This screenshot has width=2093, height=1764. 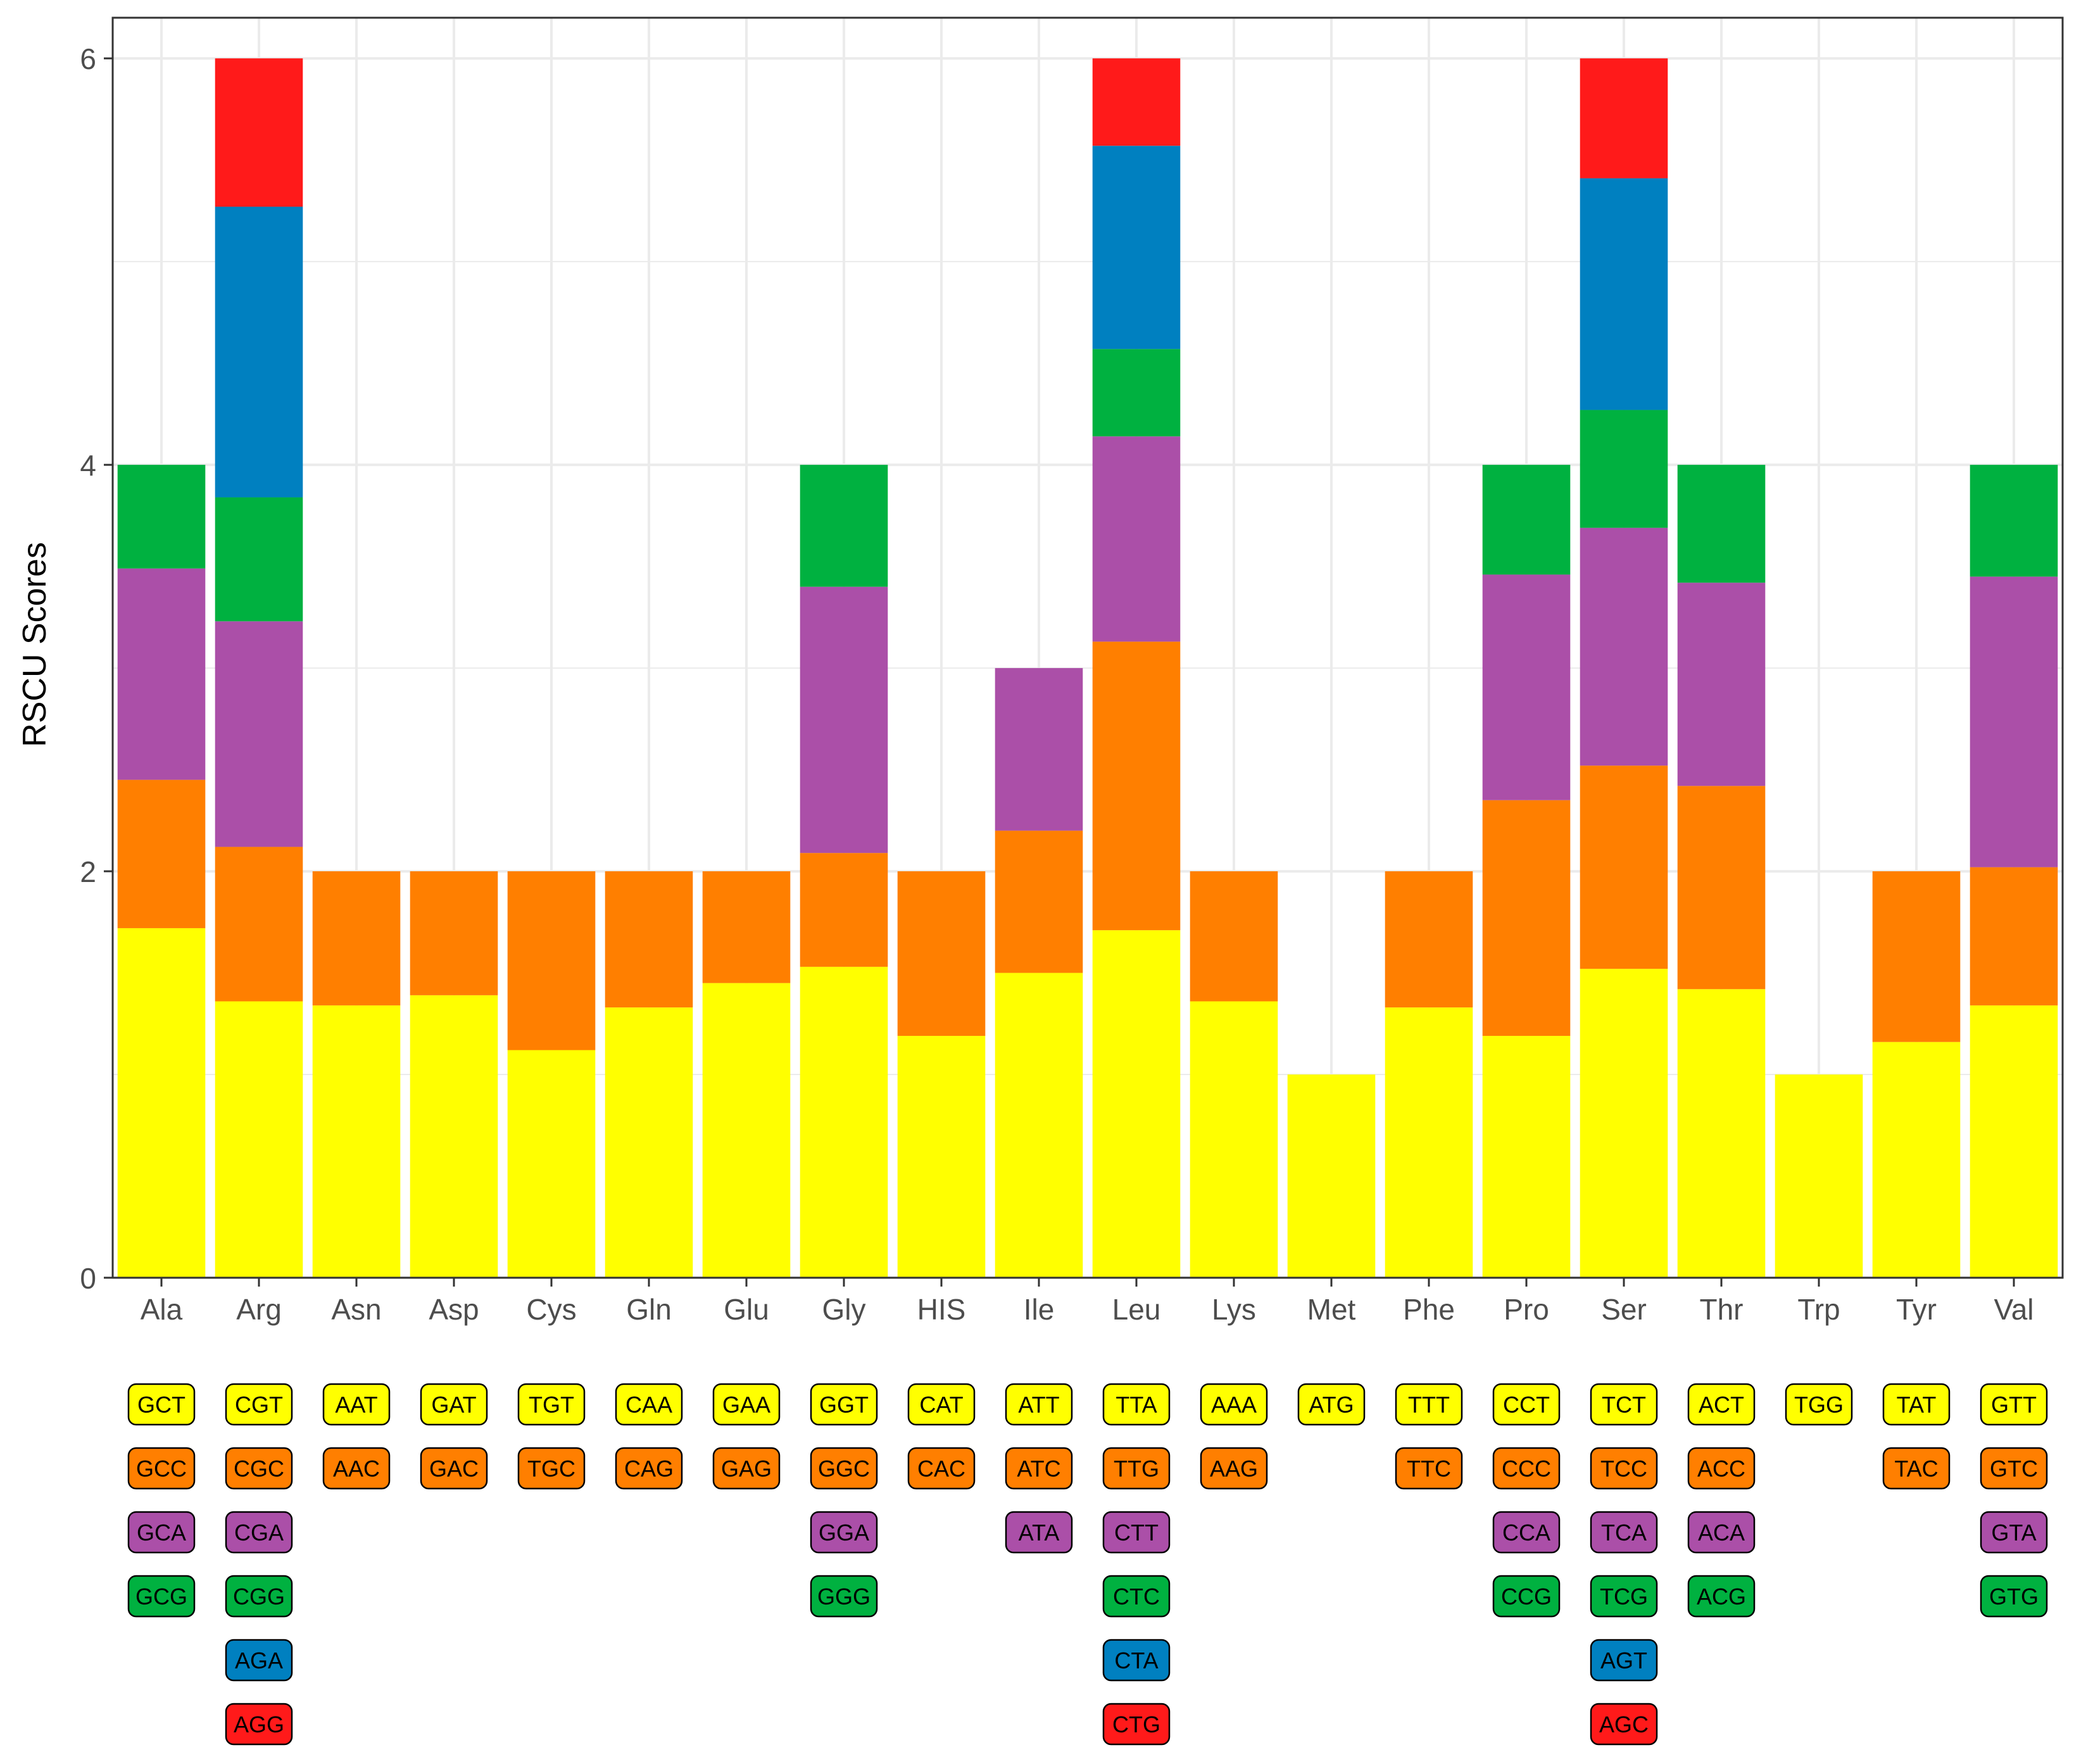 I want to click on codon-label: CAG, so click(x=649, y=1469).